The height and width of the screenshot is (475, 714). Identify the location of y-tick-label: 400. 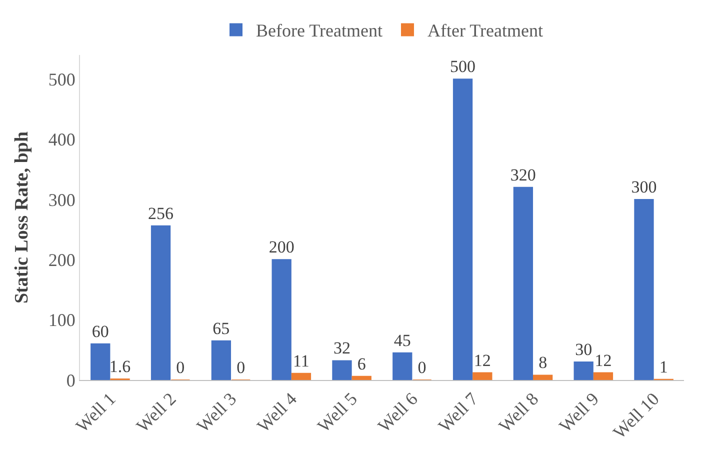
(62, 140).